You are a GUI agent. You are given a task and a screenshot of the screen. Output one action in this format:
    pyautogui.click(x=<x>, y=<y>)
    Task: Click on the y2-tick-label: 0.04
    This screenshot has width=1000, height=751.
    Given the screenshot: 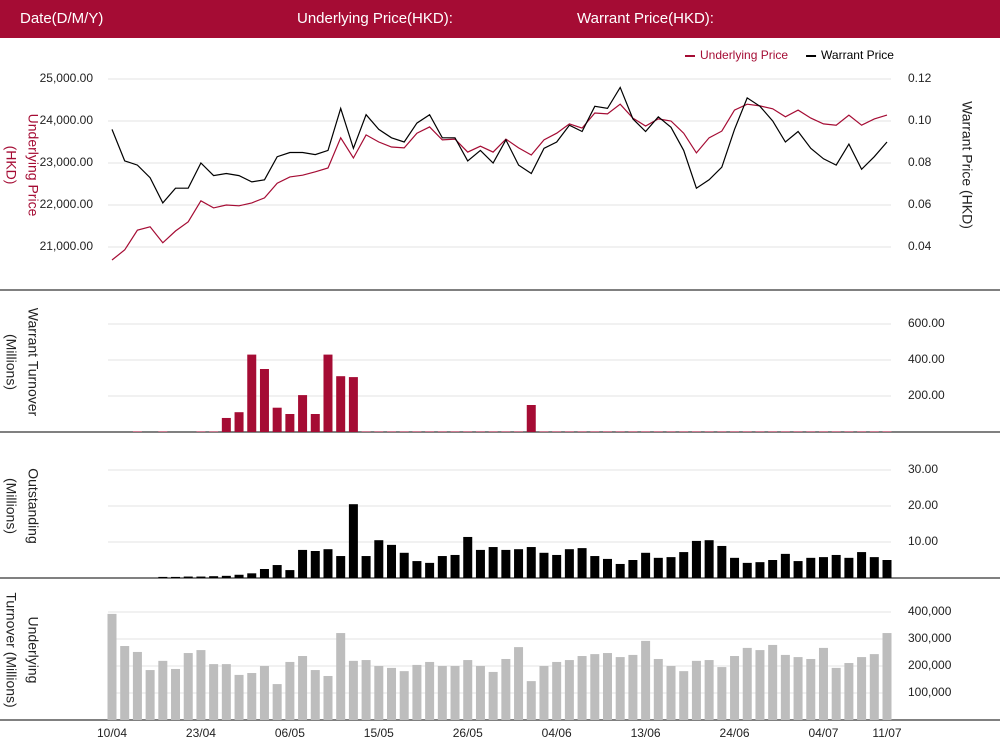 What is the action you would take?
    pyautogui.click(x=920, y=246)
    